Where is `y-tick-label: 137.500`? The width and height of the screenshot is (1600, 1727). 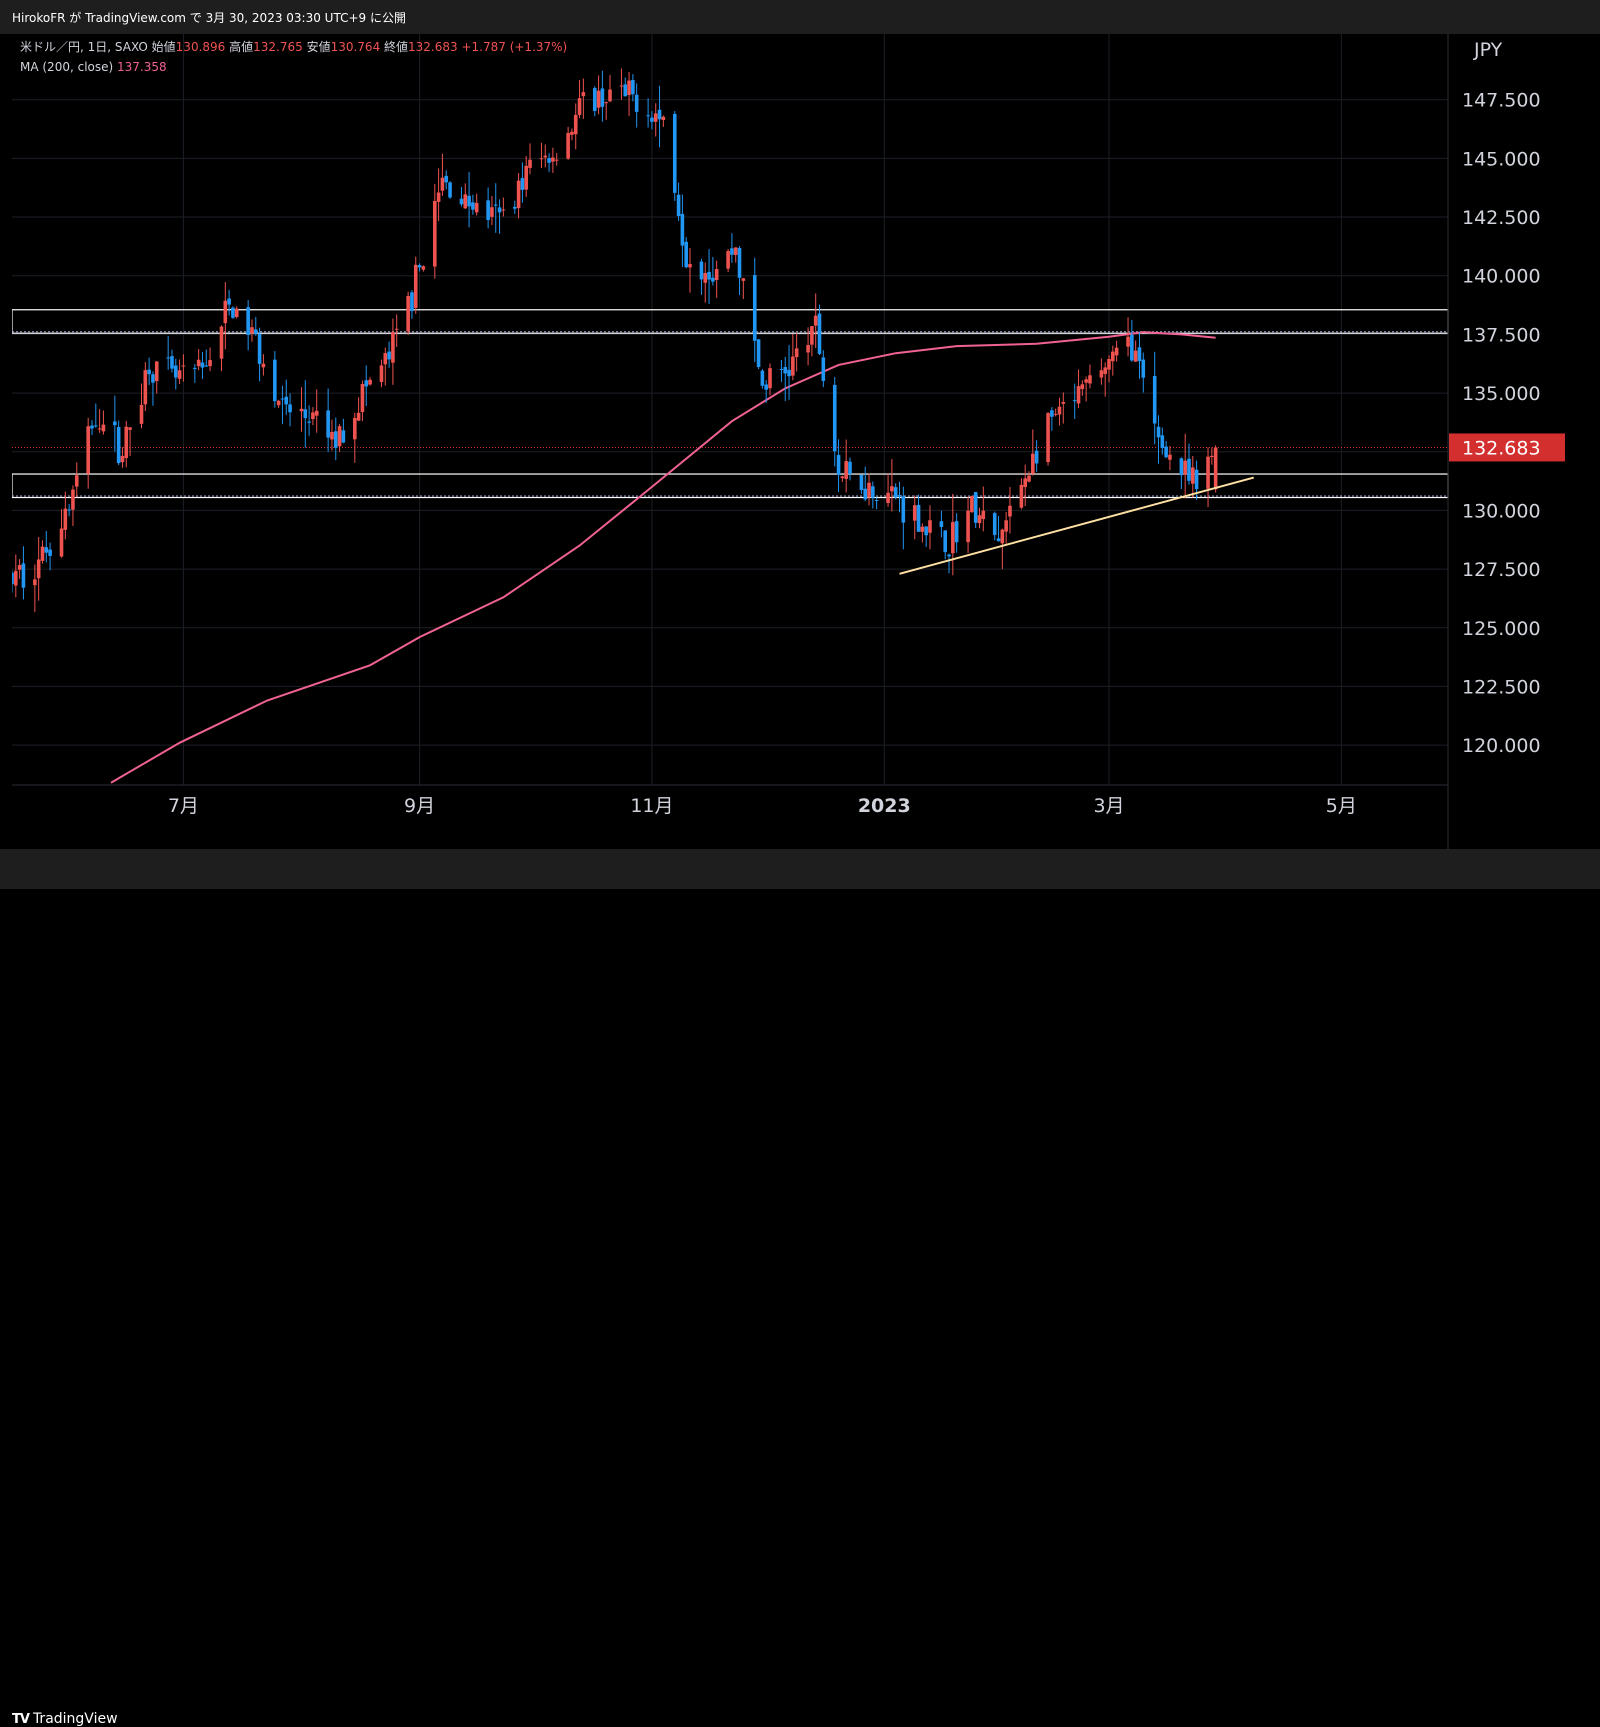
y-tick-label: 137.500 is located at coordinates (1501, 335).